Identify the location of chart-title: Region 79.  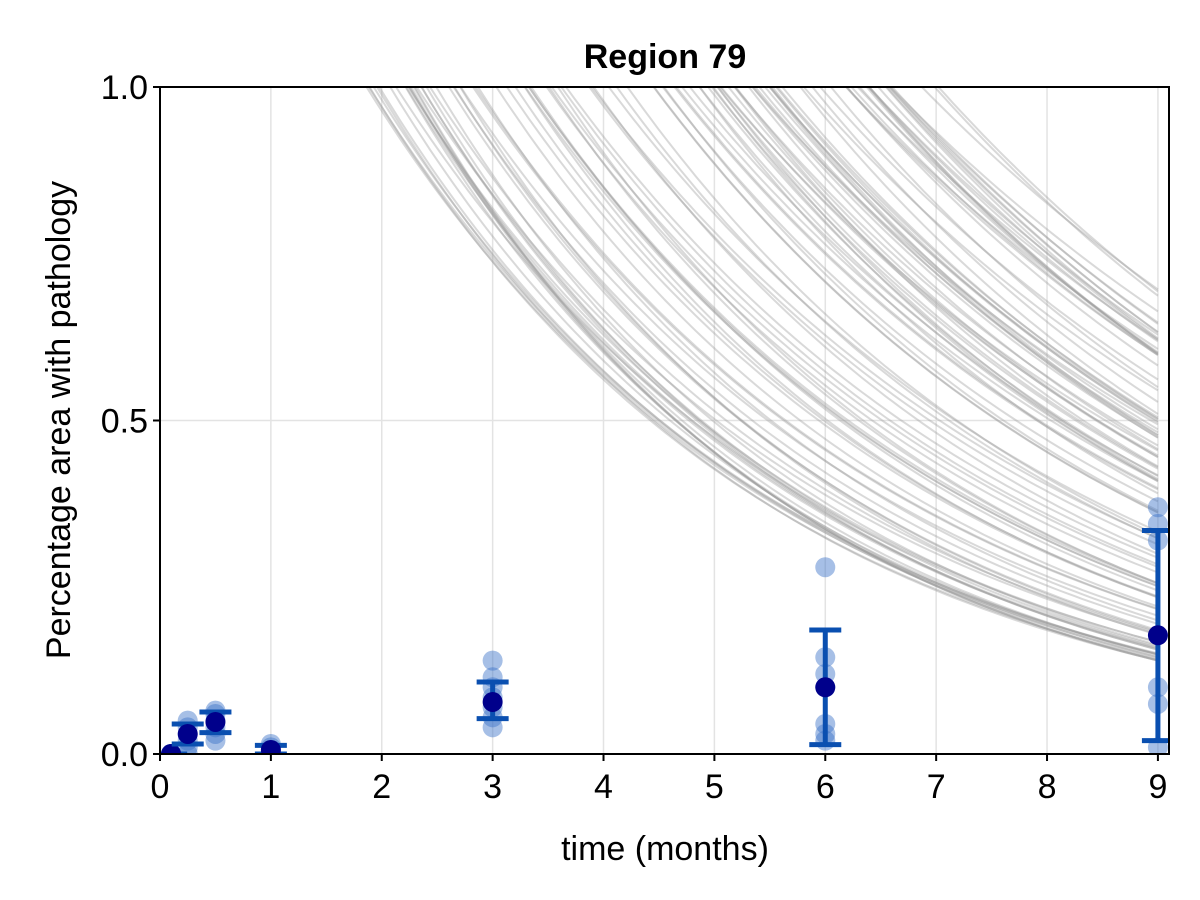
(665, 57).